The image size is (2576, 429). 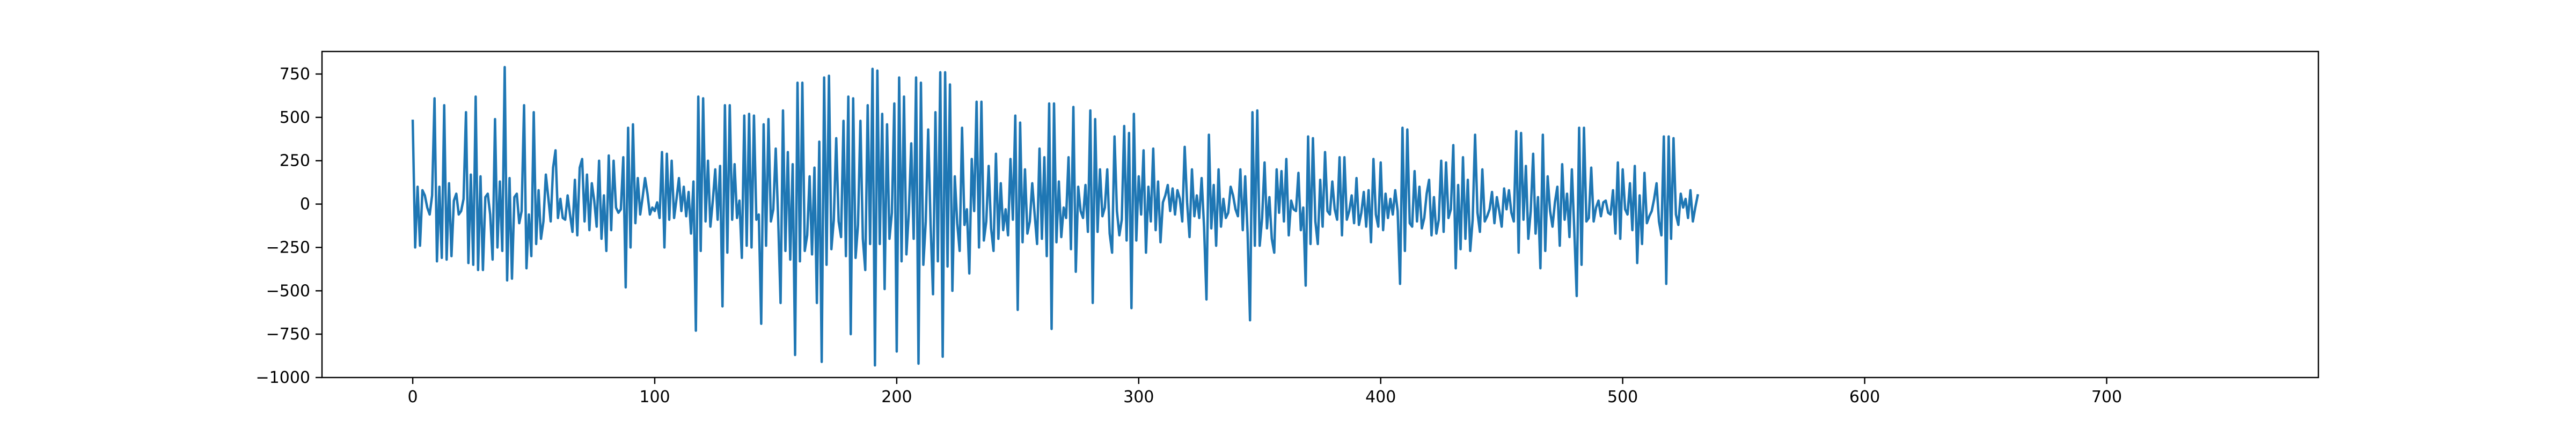 I want to click on y-tick-label: −500, so click(x=288, y=291).